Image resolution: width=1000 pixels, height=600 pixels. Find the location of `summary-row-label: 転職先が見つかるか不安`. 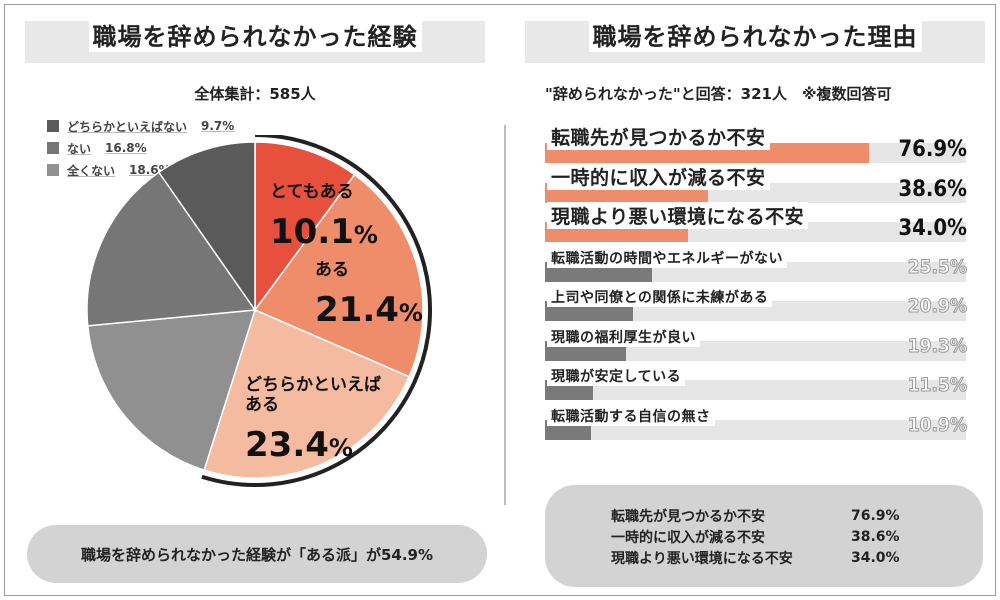

summary-row-label: 転職先が見つかるか不安 is located at coordinates (688, 516).